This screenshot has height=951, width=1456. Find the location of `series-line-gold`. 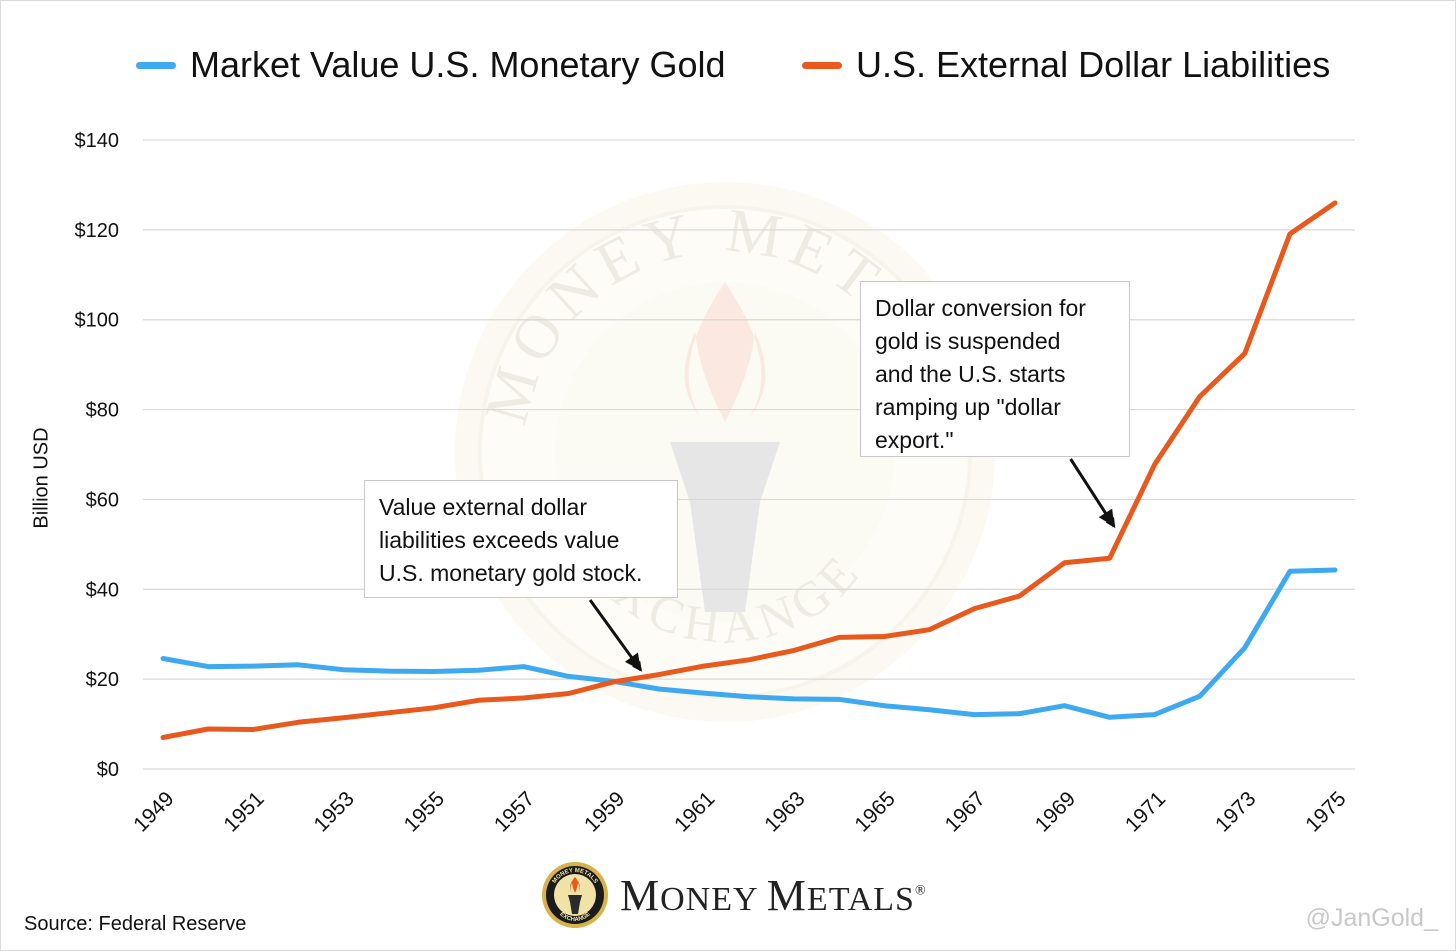

series-line-gold is located at coordinates (749, 643).